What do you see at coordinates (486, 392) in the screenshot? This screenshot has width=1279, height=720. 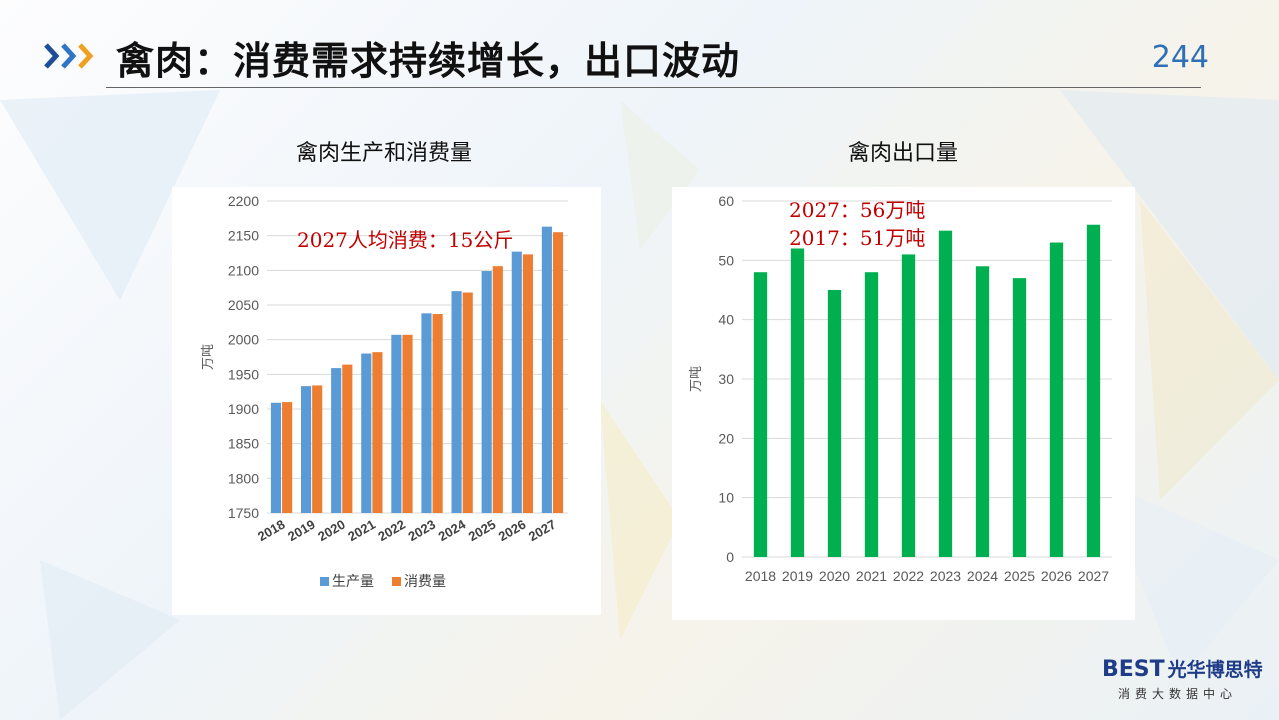 I see `bar-生产量-2025` at bounding box center [486, 392].